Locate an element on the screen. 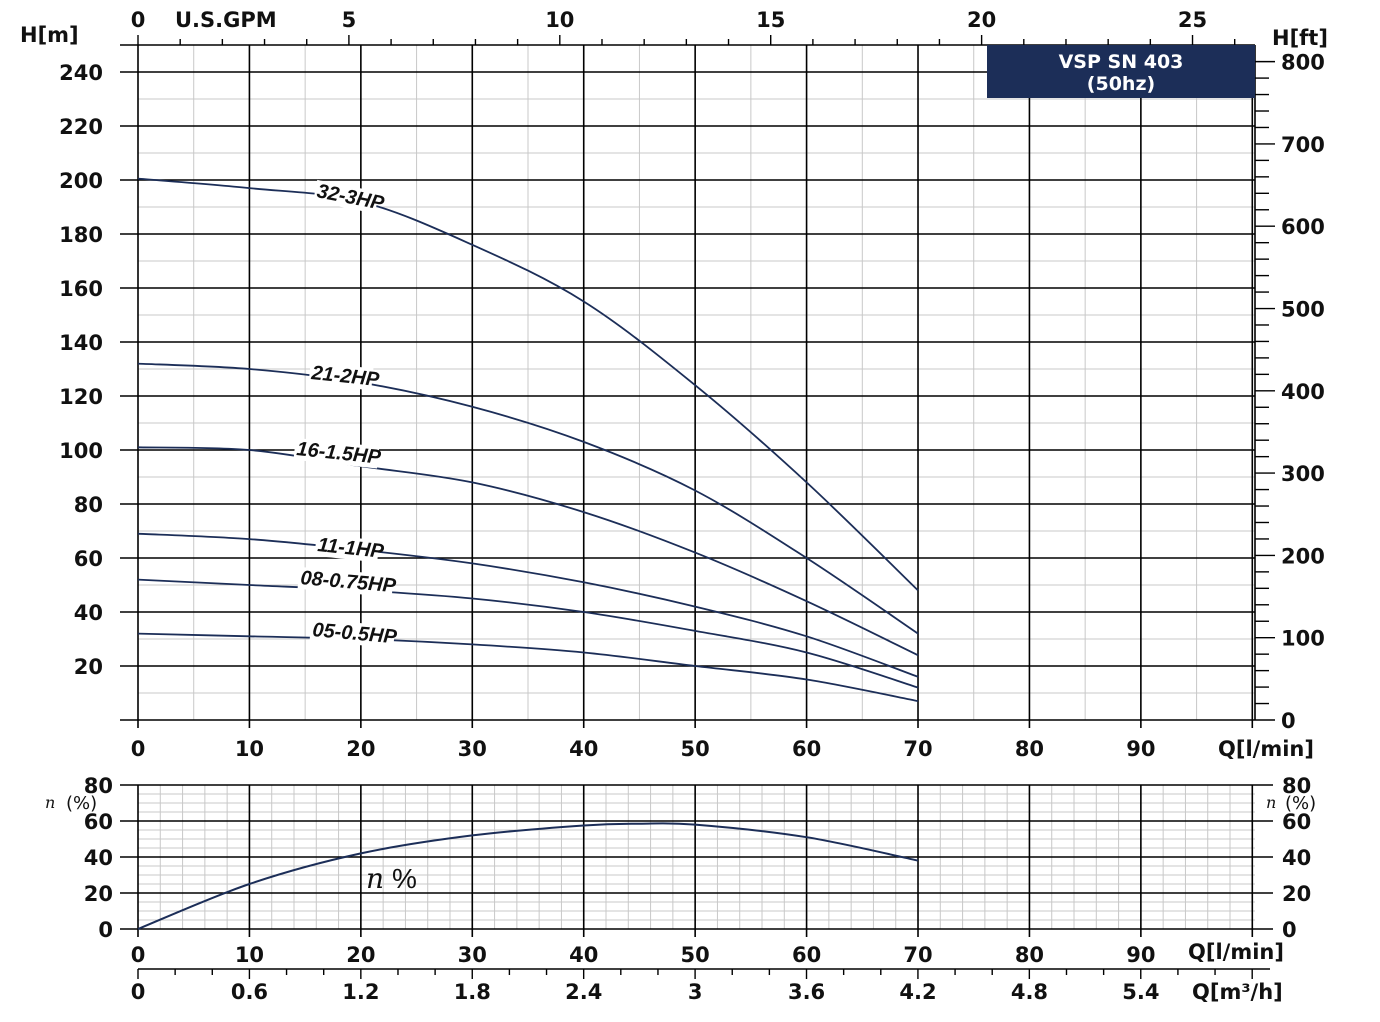  curve-label: 05-0.5HP is located at coordinates (355, 633).